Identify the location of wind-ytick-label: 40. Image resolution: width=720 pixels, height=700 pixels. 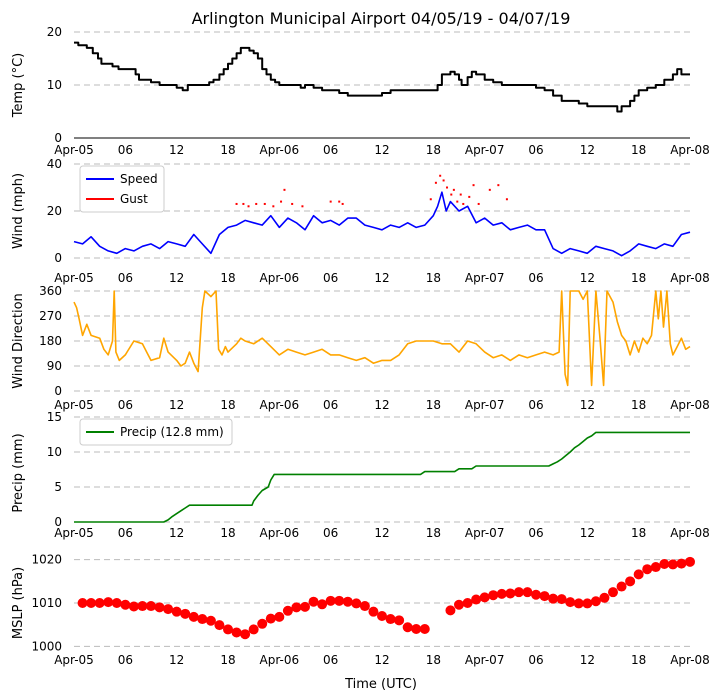
(54, 164).